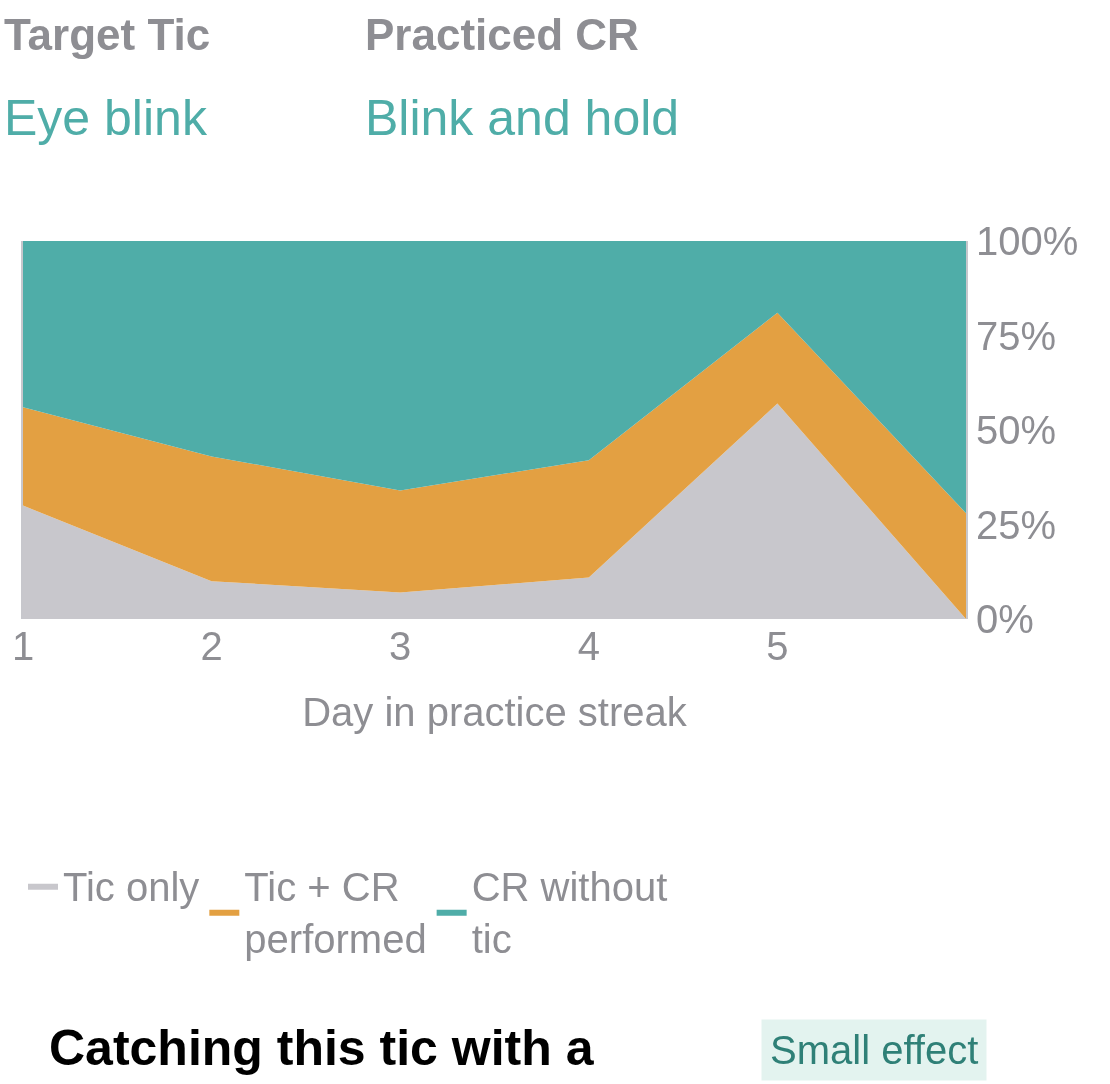 The width and height of the screenshot is (1110, 1084). What do you see at coordinates (107, 34) in the screenshot?
I see `text: Target Tic` at bounding box center [107, 34].